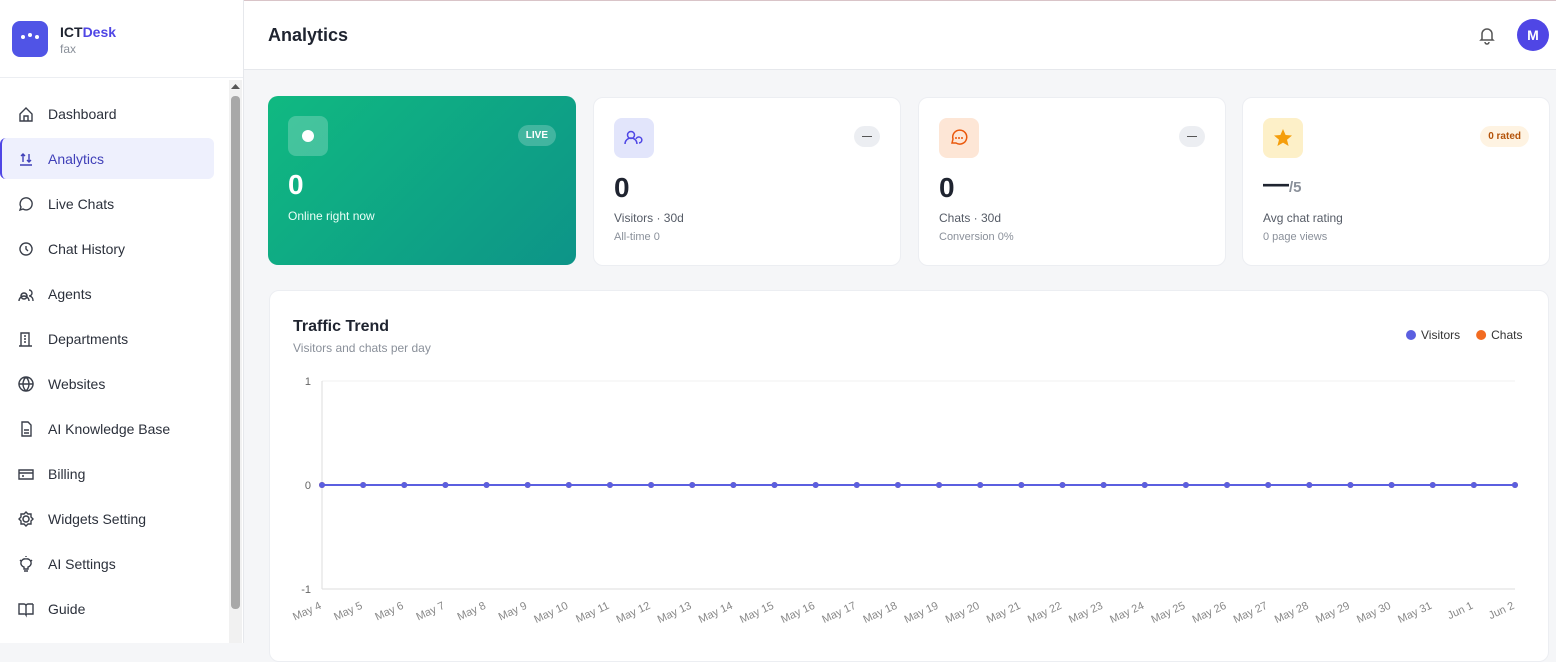 The image size is (1556, 662). What do you see at coordinates (67, 608) in the screenshot?
I see `nav-label: Guide` at bounding box center [67, 608].